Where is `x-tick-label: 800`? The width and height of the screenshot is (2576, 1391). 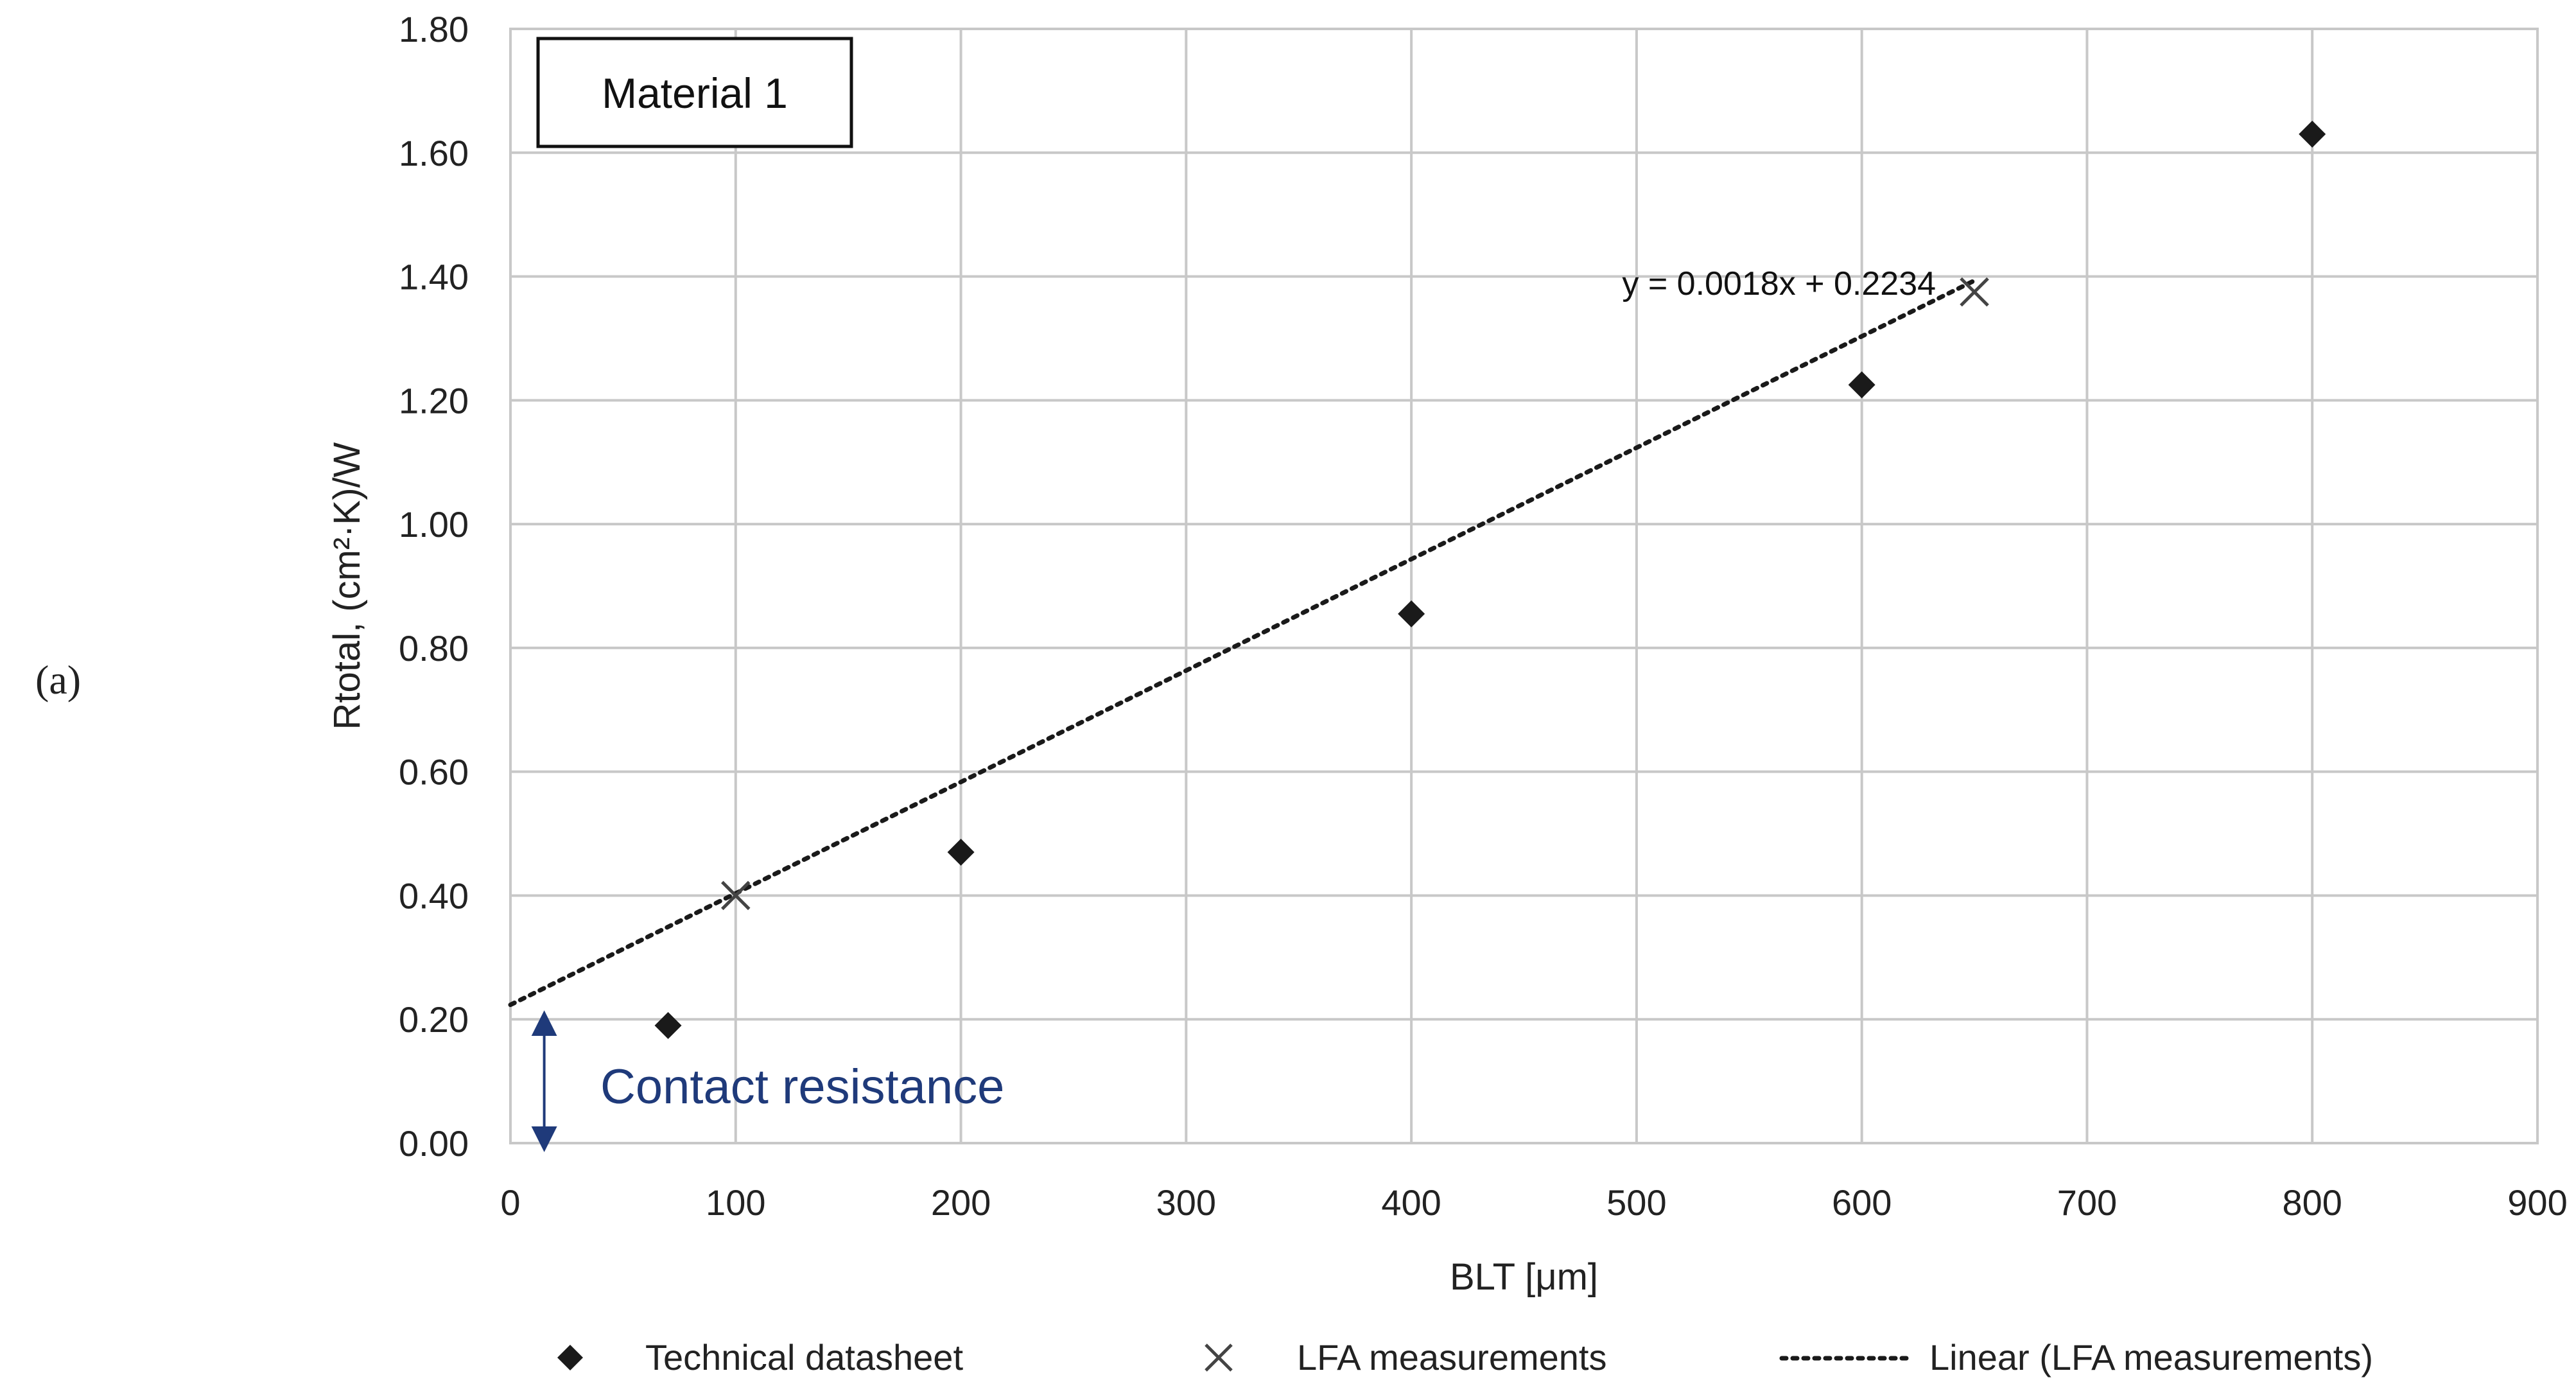
x-tick-label: 800 is located at coordinates (2312, 1202).